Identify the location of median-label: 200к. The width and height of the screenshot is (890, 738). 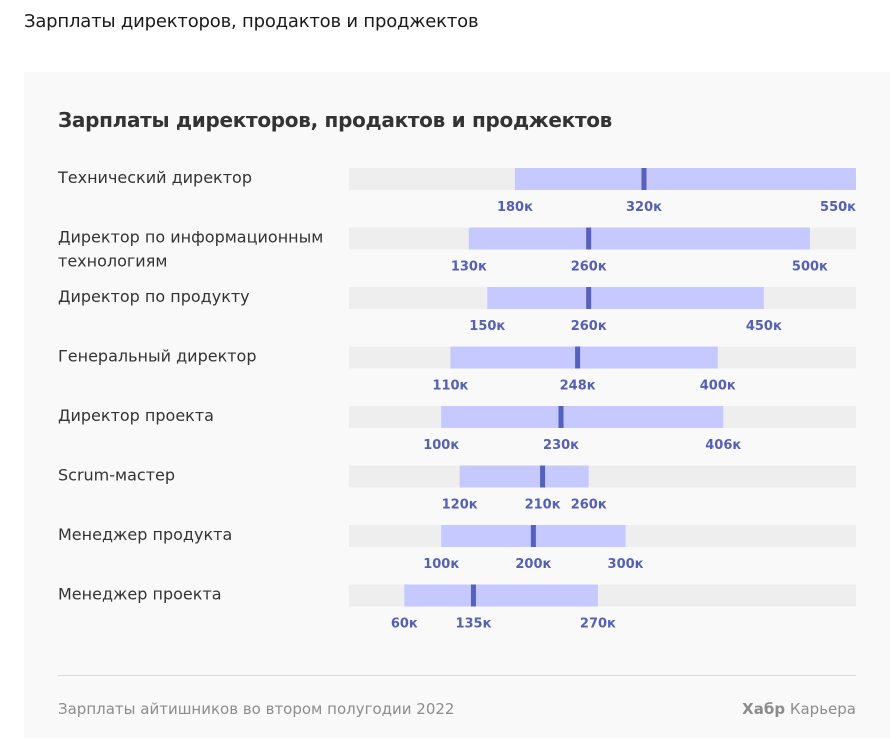
(533, 564).